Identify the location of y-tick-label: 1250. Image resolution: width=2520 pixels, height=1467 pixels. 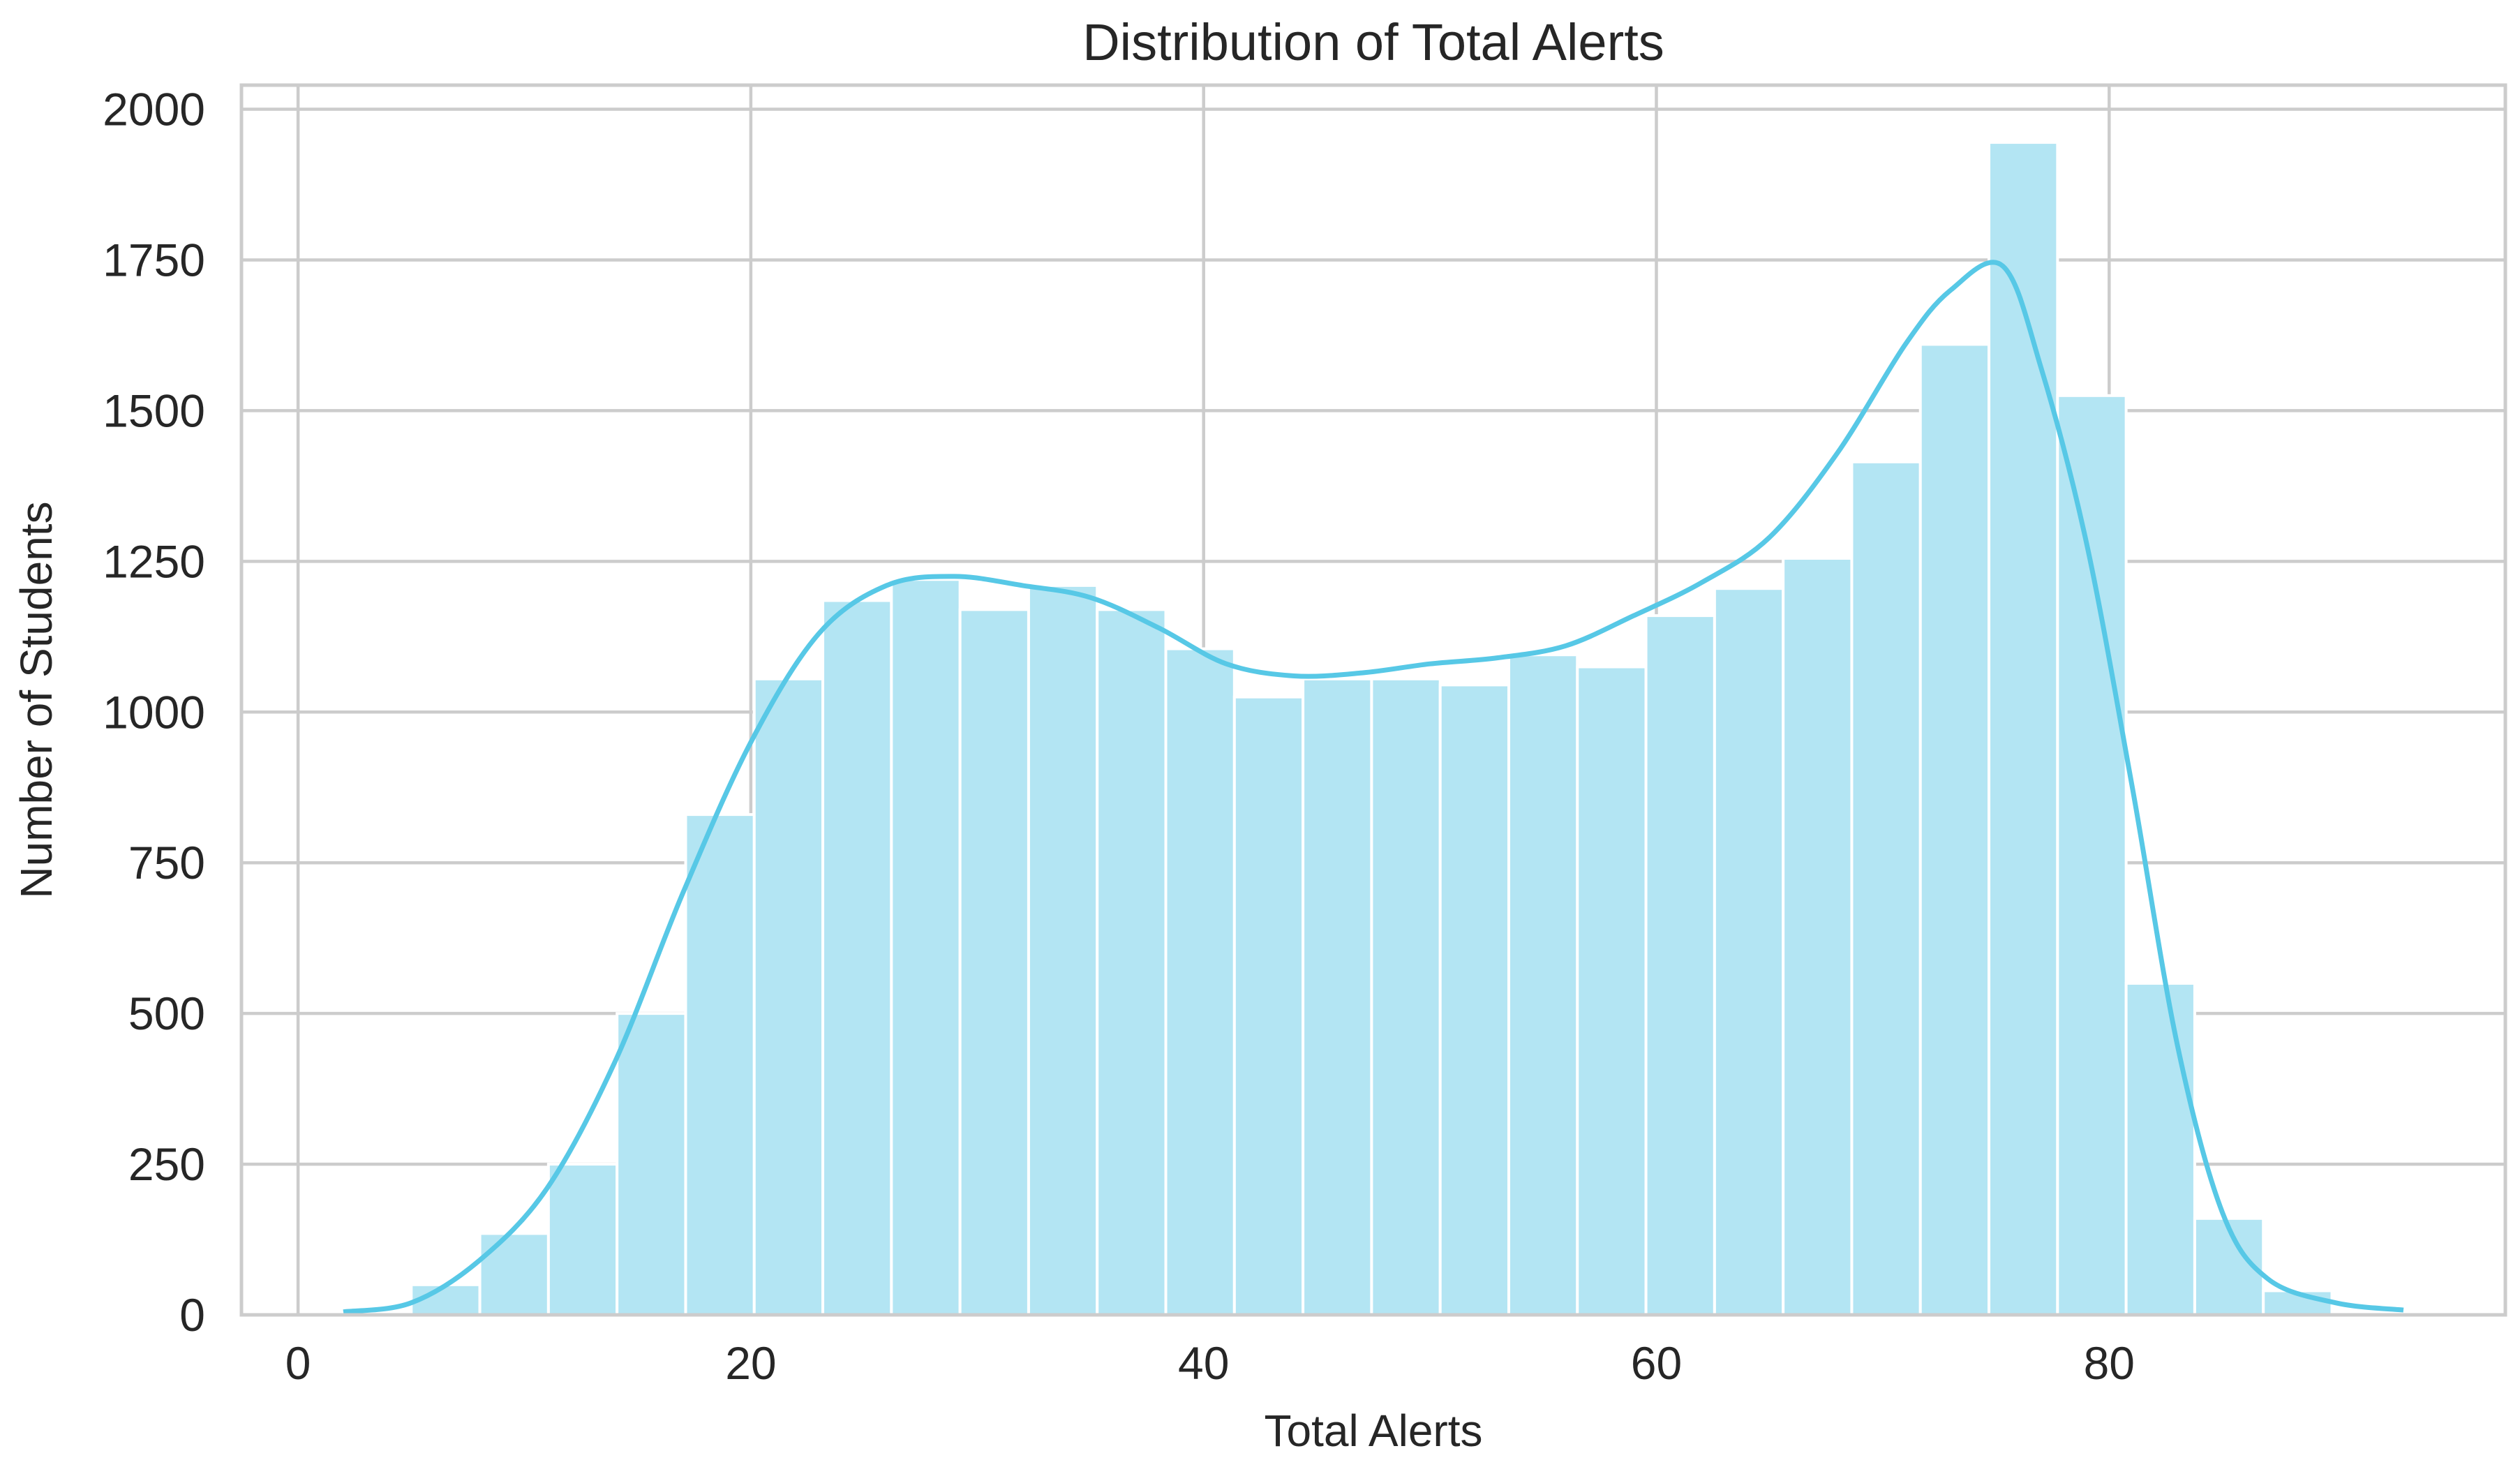
(154, 561).